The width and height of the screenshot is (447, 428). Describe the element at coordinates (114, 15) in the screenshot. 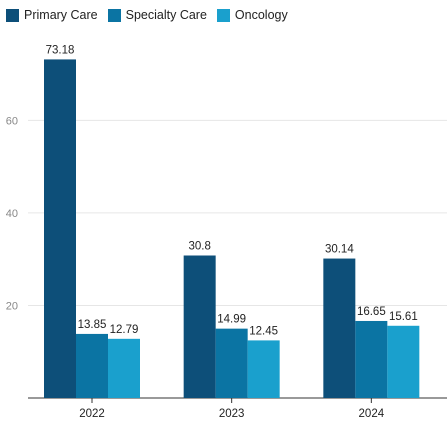

I see `legend-swatch-specialty-care` at that location.